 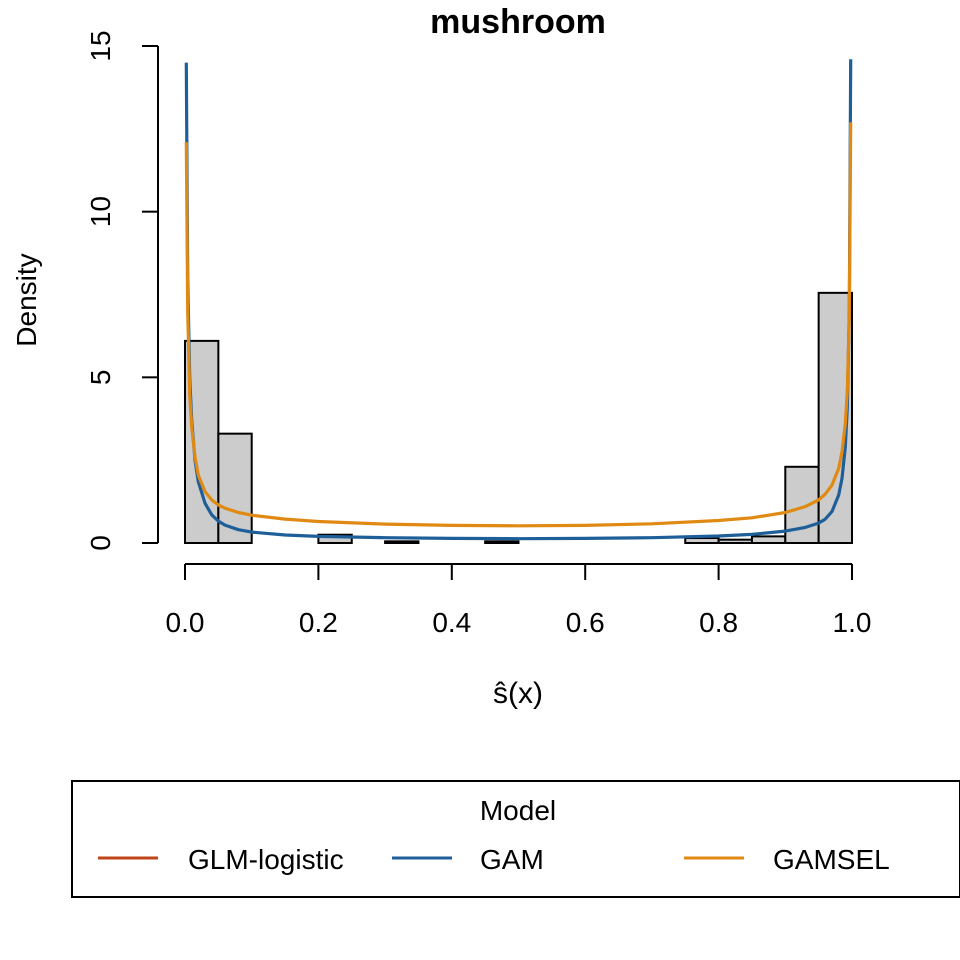 What do you see at coordinates (585, 622) in the screenshot?
I see `x-tick-label: 0.6` at bounding box center [585, 622].